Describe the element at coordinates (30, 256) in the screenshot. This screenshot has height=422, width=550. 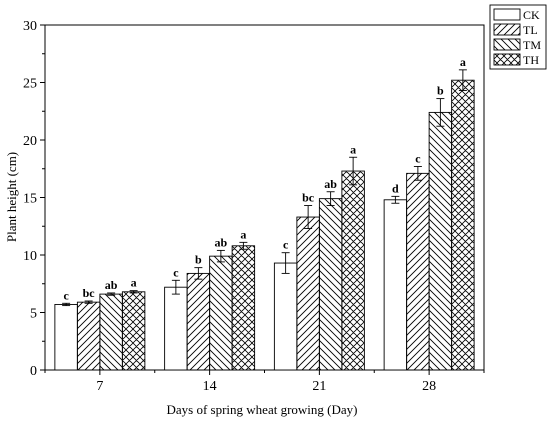
I see `y-tick-label: 10` at that location.